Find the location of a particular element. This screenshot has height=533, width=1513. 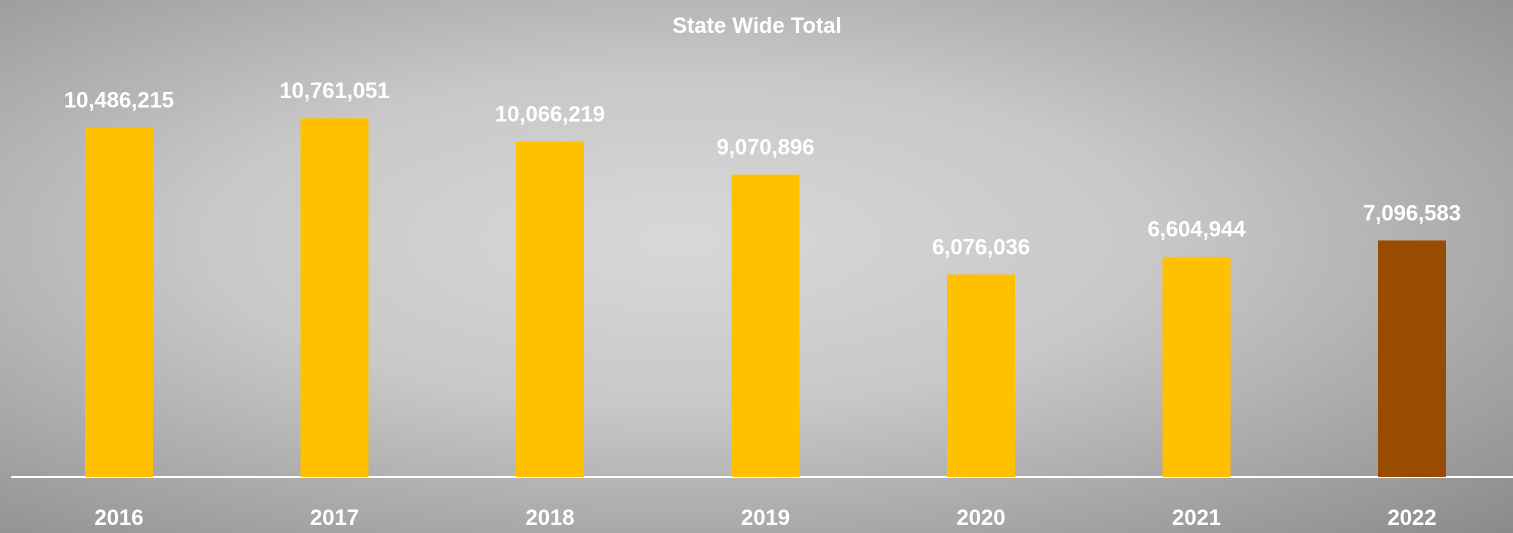

x-tick-label: 2022 is located at coordinates (1412, 517).